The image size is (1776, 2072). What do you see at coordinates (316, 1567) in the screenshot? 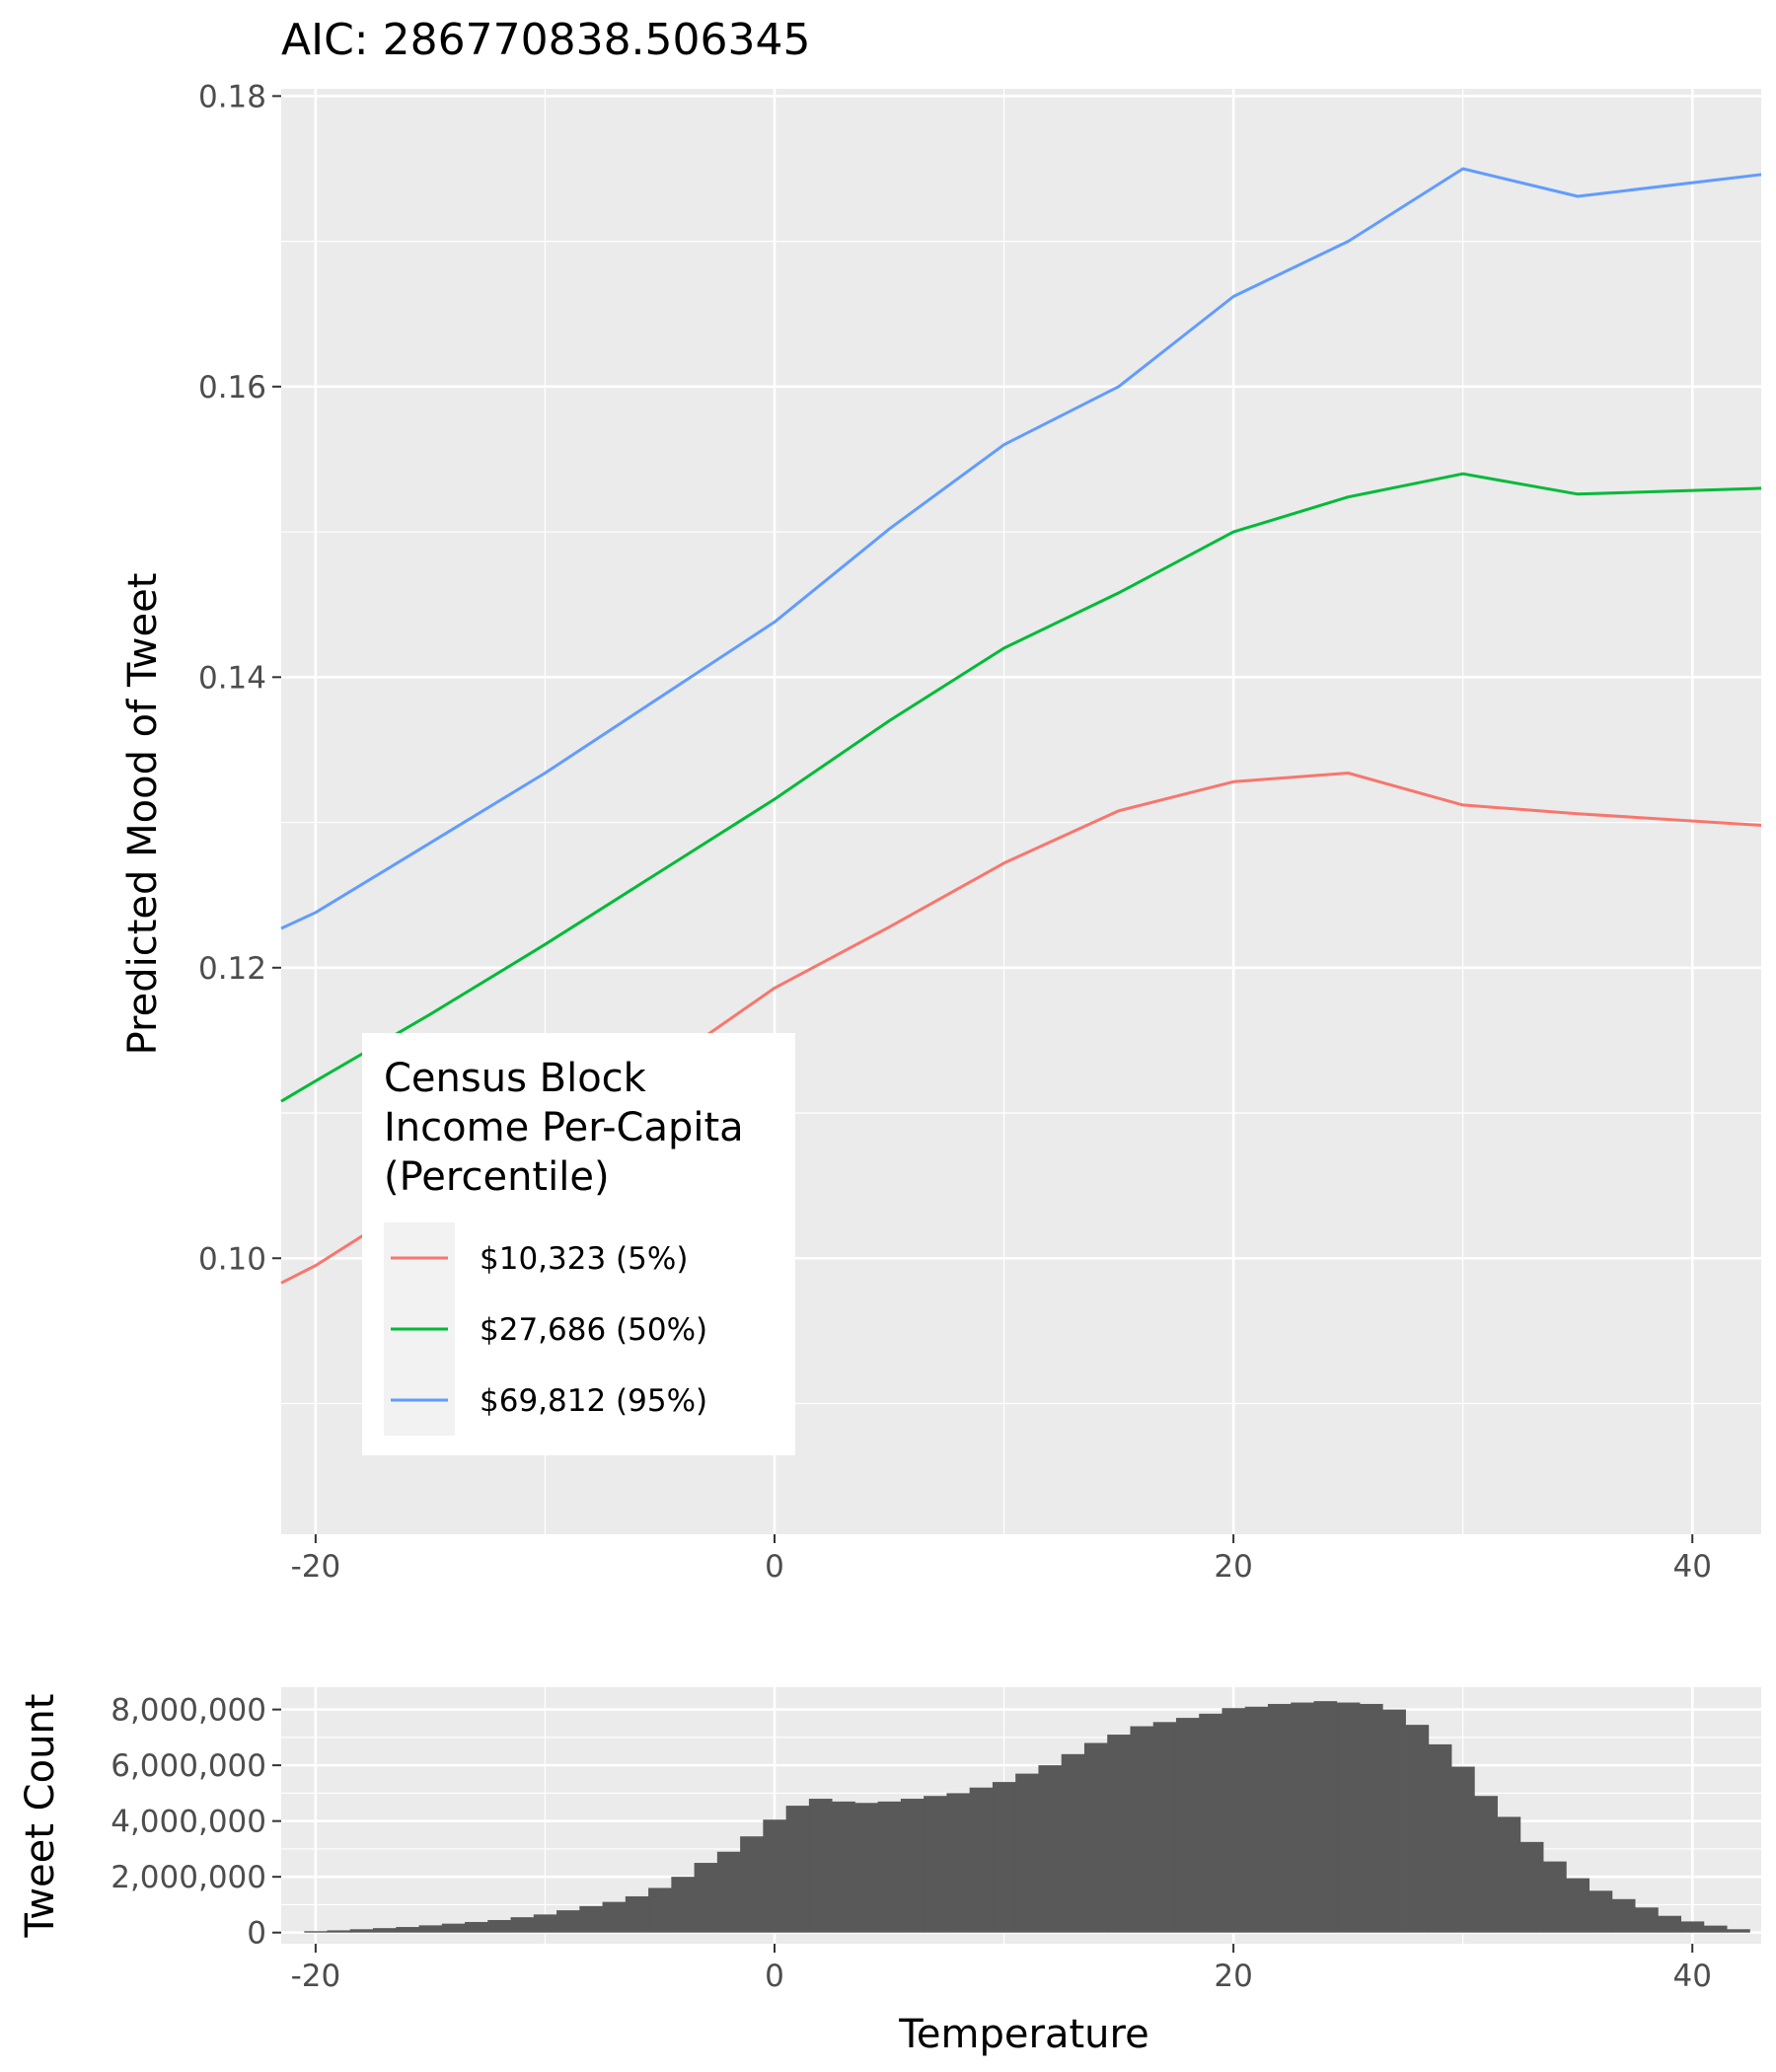
I see `line-x-tick-label: -20` at bounding box center [316, 1567].